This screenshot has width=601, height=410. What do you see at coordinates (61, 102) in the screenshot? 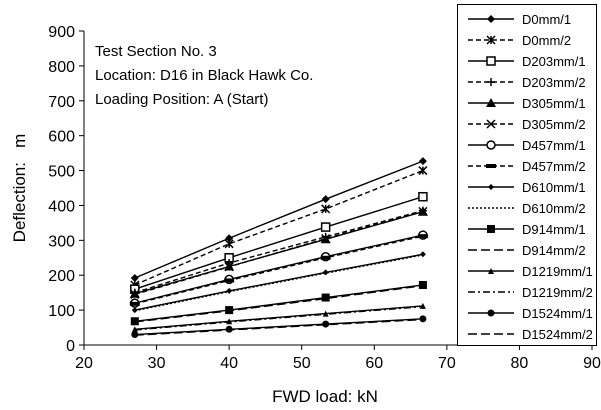
I see `y-tick-label: 700` at bounding box center [61, 102].